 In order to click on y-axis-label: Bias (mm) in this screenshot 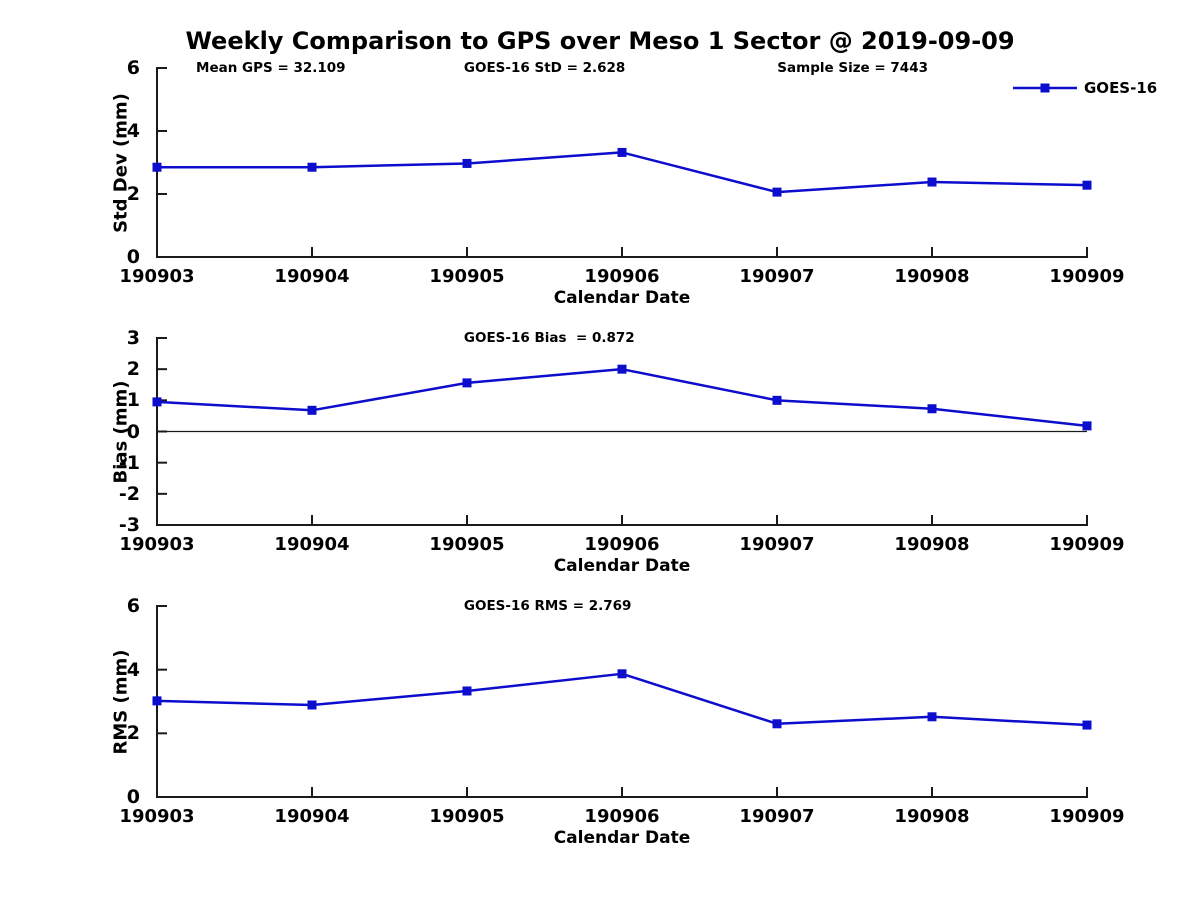, I will do `click(121, 431)`.